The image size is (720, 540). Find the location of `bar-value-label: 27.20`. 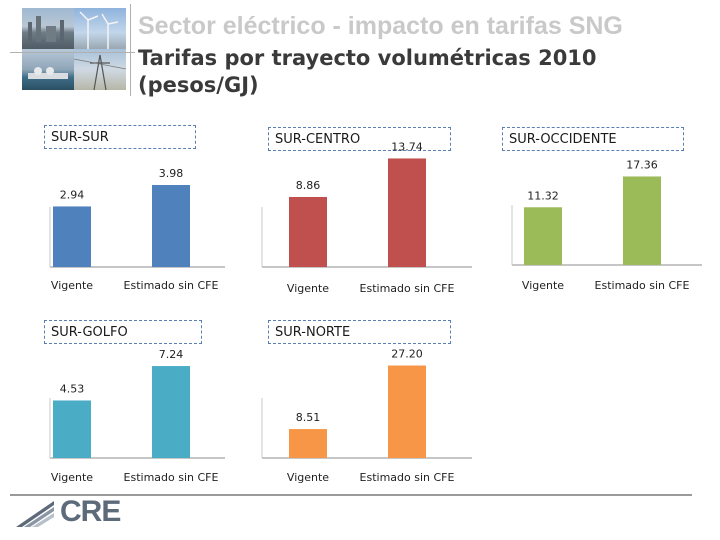

bar-value-label: 27.20 is located at coordinates (407, 354).